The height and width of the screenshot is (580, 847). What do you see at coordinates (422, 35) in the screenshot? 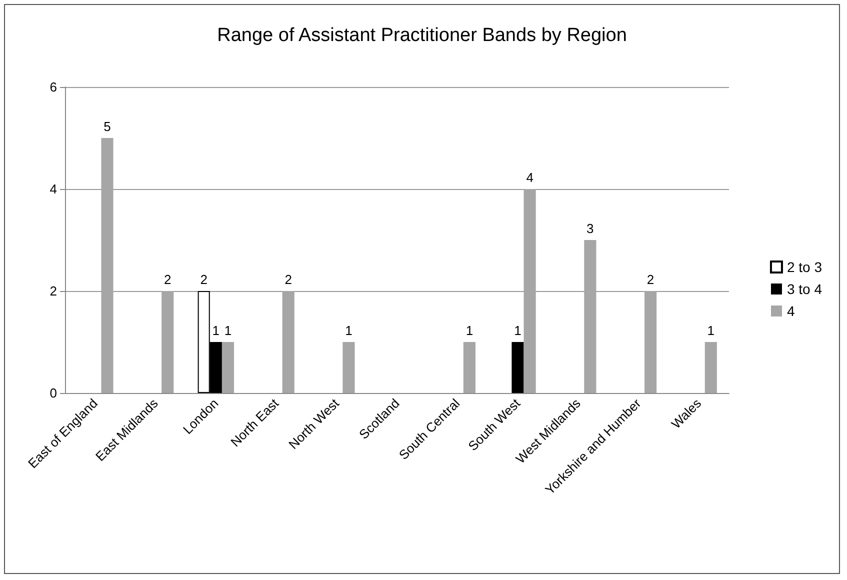
I see `chart-title: Range of Assistant Practitioner Bands by Region` at bounding box center [422, 35].